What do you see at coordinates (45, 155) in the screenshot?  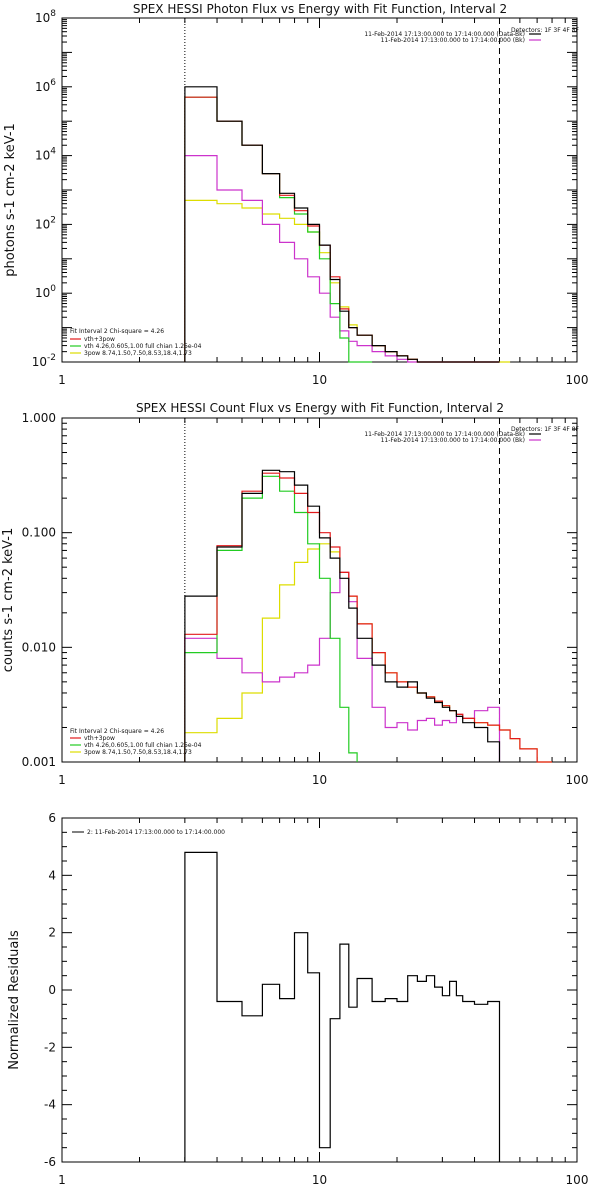 I see `y-tick-label: 10⁴` at bounding box center [45, 155].